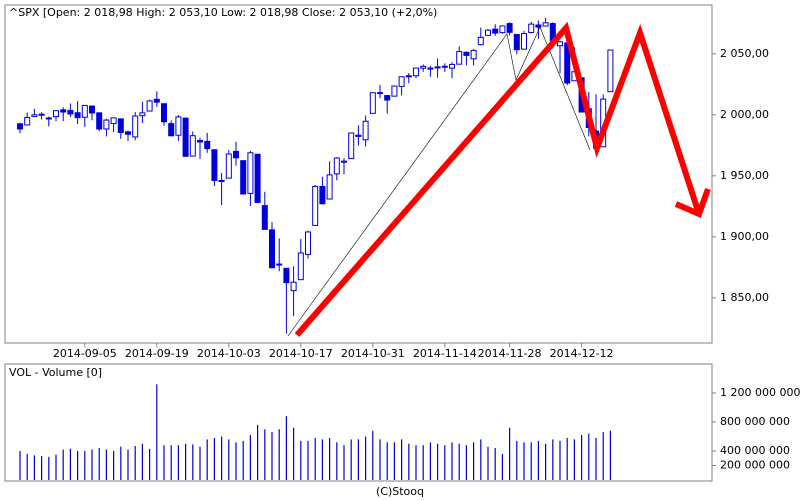 This screenshot has width=800, height=500. I want to click on x-tick-label: 2014-11-28, so click(510, 353).